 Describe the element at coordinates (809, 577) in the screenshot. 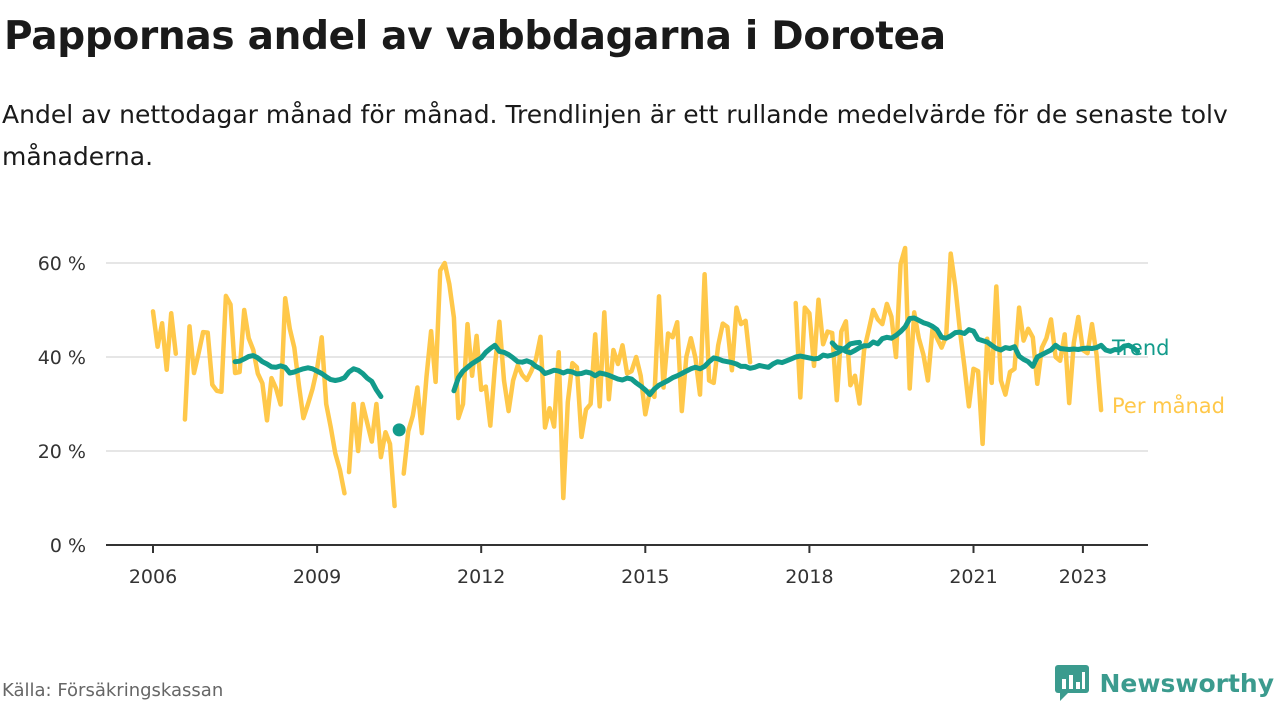

I see `x-tick-label: 2018` at that location.